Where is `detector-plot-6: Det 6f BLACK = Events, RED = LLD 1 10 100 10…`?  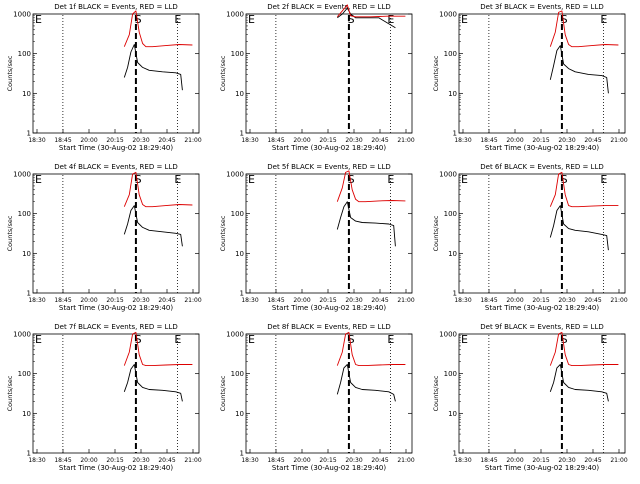 detector-plot-6: Det 6f BLACK = Events, RED = LLD 1 10 100 10… is located at coordinates (530, 237).